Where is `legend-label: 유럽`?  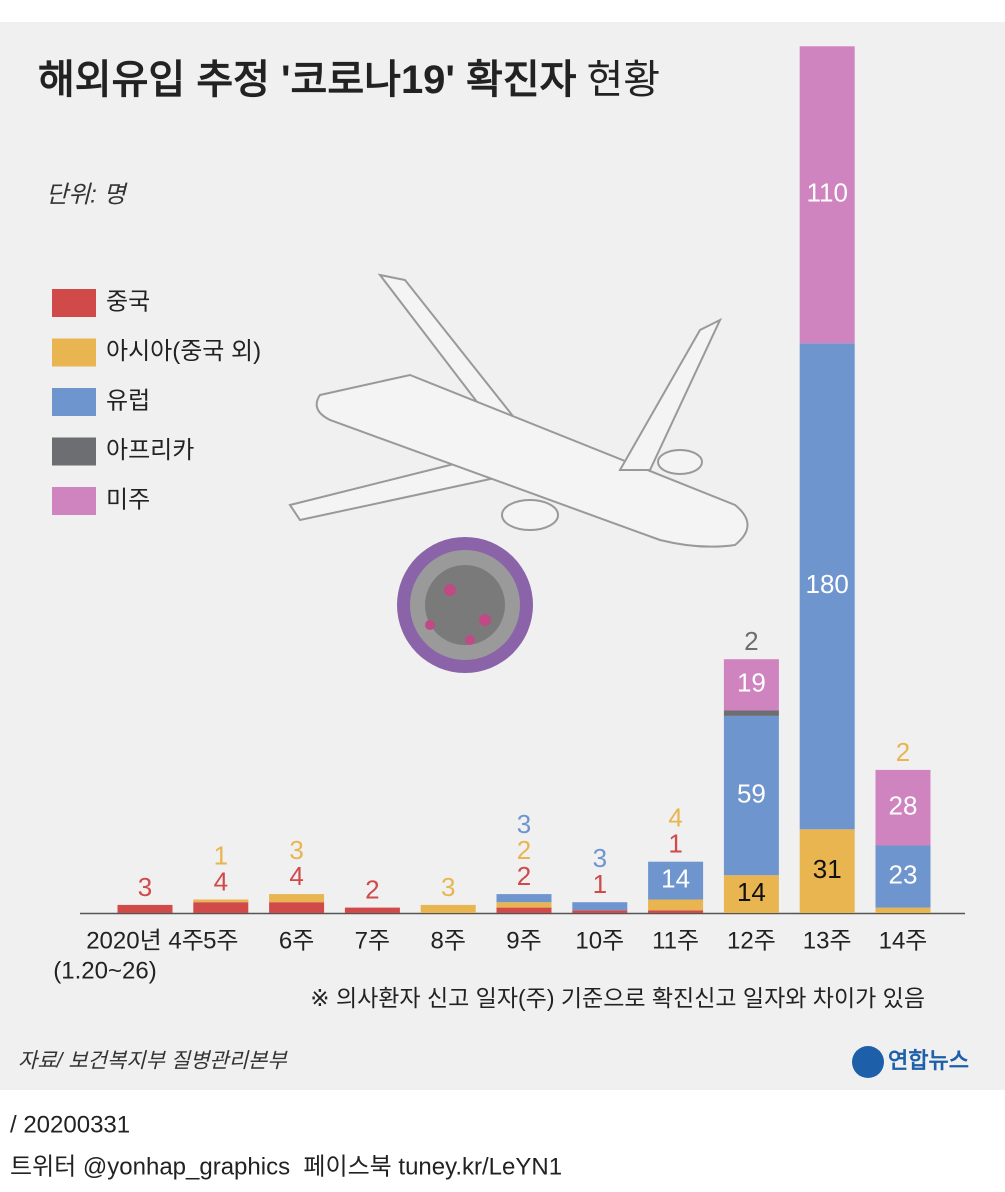
legend-label: 유럽 is located at coordinates (128, 400).